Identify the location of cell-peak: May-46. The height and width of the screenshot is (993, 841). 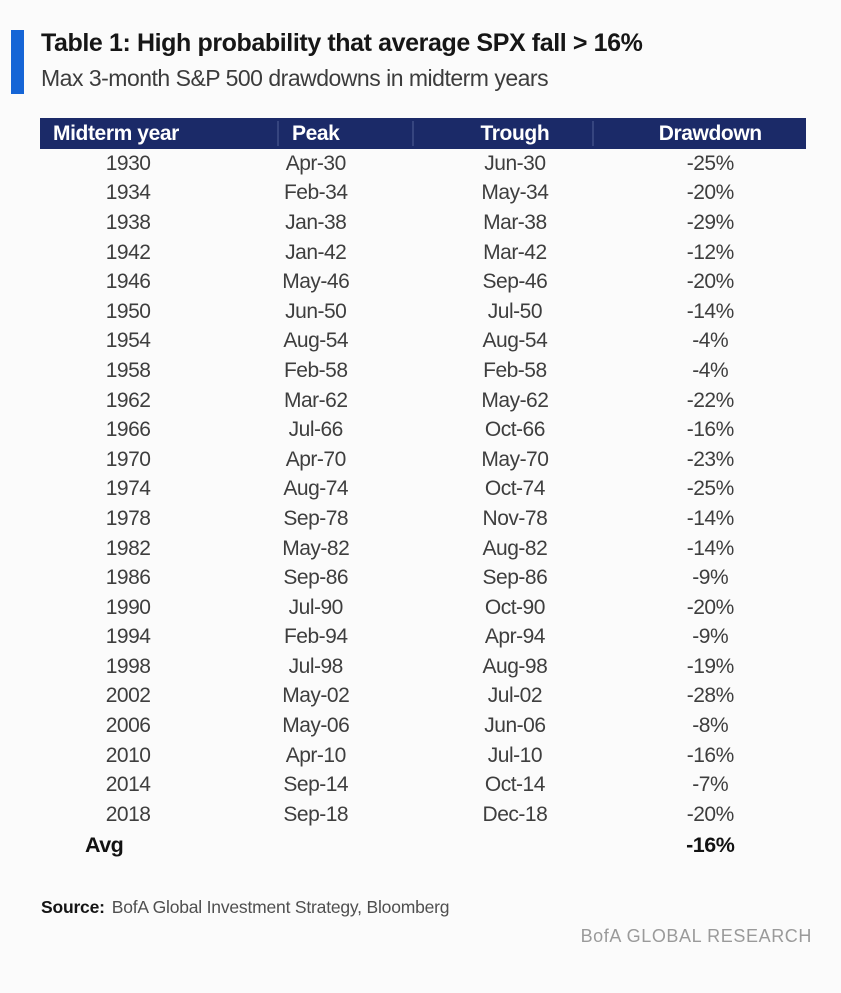
(316, 282).